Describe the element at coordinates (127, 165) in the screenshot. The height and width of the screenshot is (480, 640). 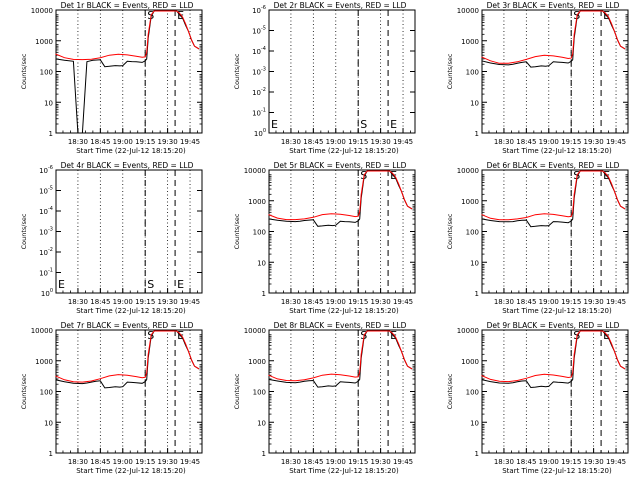
I see `panel-title: Det 4r BLACK = Events, RED = LLD` at that location.